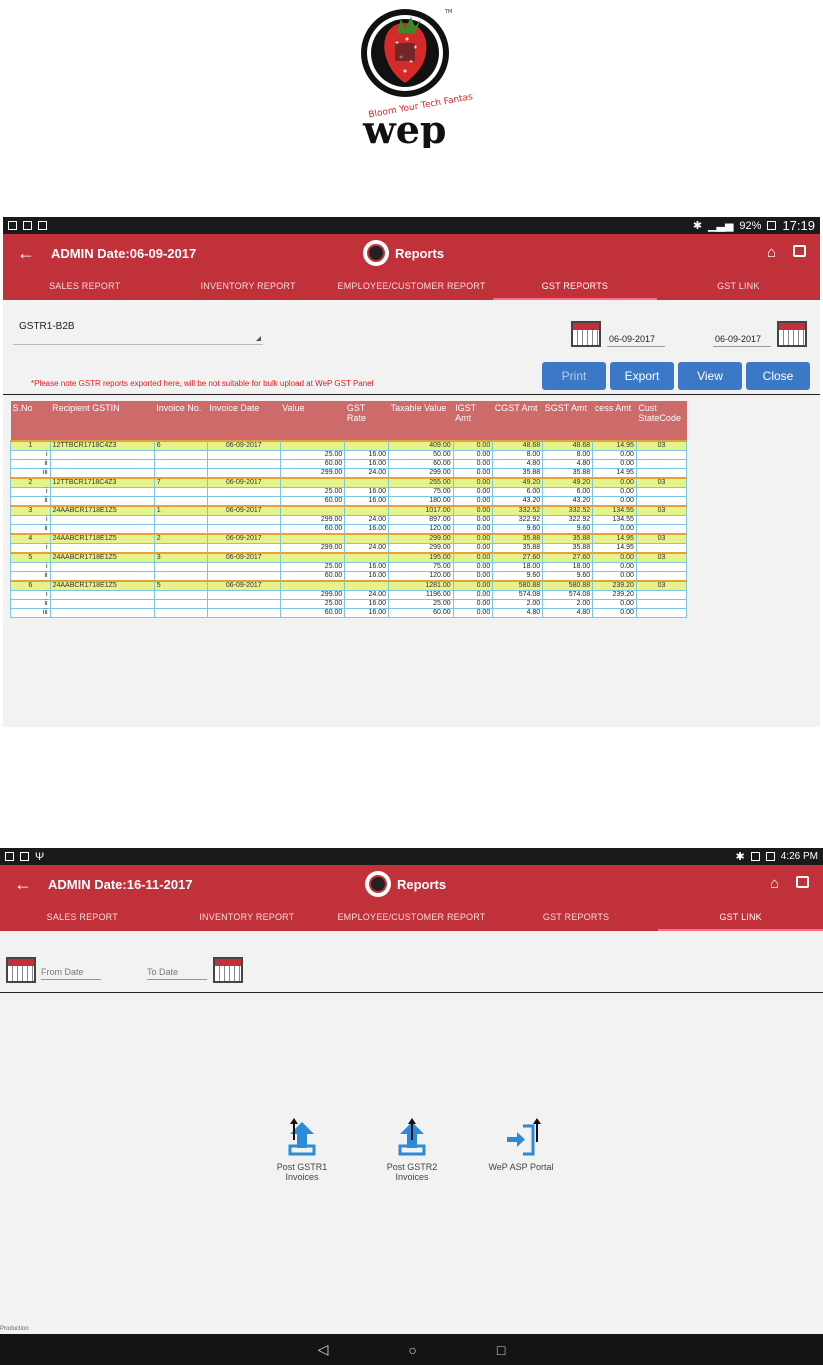 This screenshot has width=823, height=1365. What do you see at coordinates (614, 421) in the screenshot?
I see `column-header: cess Amt` at bounding box center [614, 421].